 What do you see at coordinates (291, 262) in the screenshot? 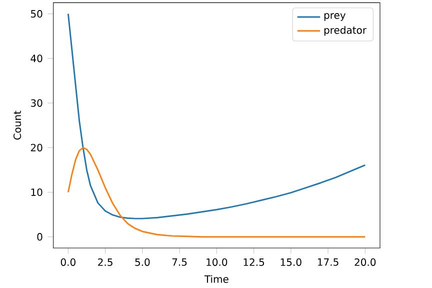
I see `x-tick-label: 15.0` at bounding box center [291, 262].